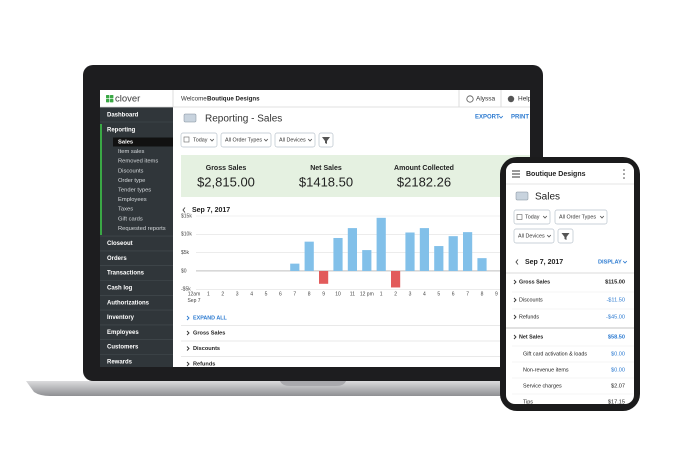  I want to click on laptop-base, so click(319, 388).